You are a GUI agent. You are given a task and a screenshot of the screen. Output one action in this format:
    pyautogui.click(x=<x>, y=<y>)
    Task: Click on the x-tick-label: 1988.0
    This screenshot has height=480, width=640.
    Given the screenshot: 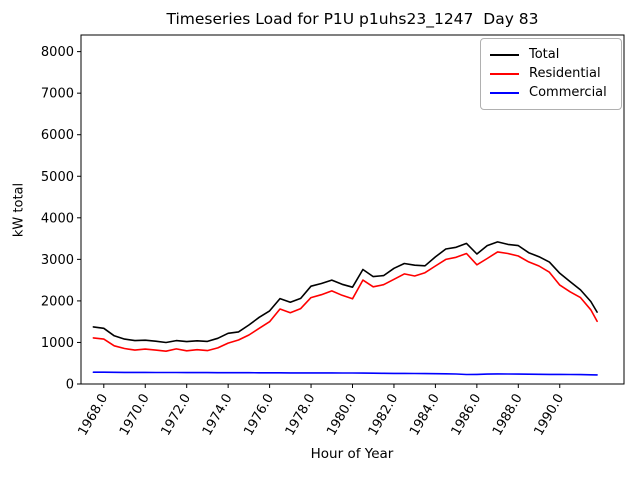 What is the action you would take?
    pyautogui.click(x=508, y=415)
    